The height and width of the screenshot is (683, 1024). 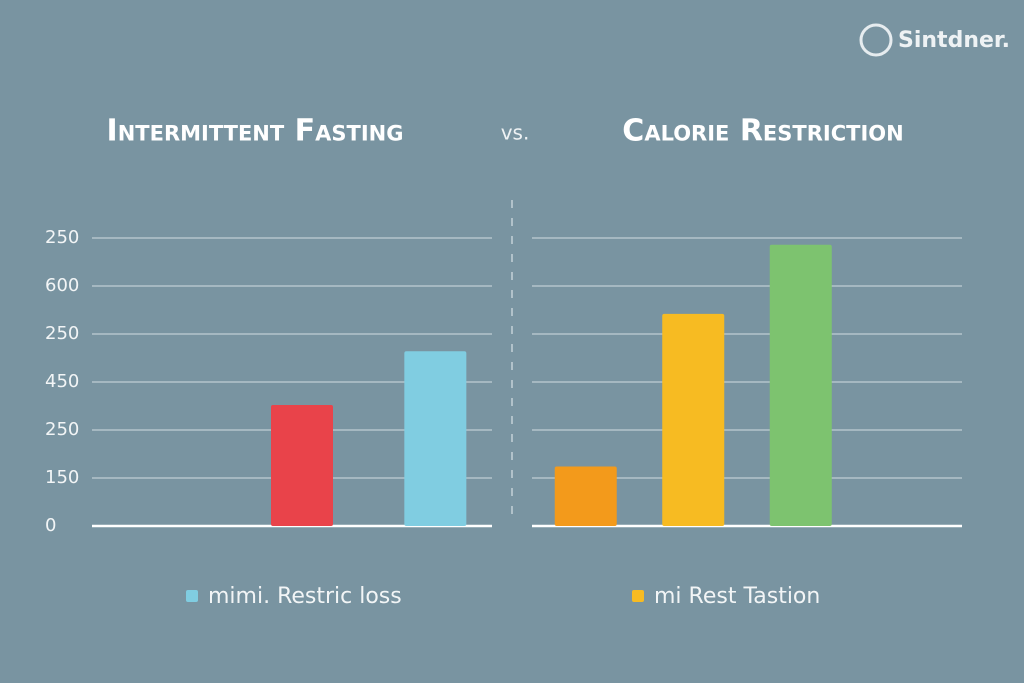 What do you see at coordinates (62, 477) in the screenshot?
I see `y-tick-label: 150` at bounding box center [62, 477].